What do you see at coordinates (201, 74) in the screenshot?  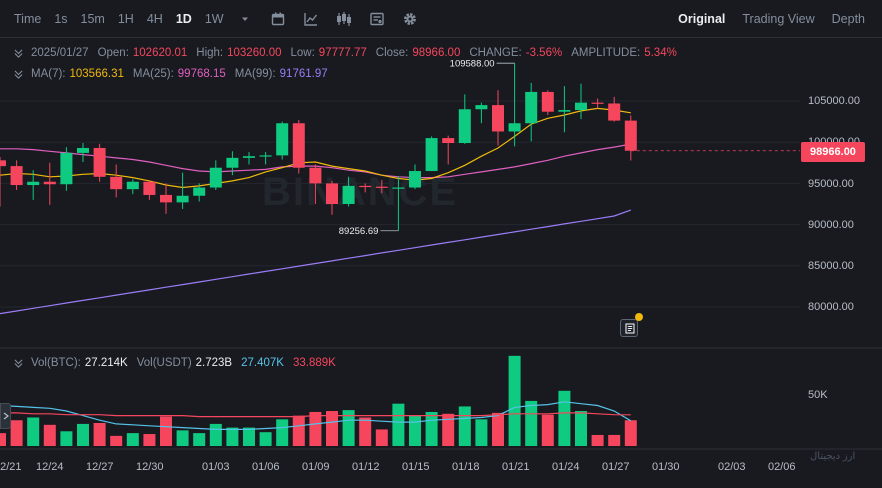 I see `ma25-value: 99768.15` at bounding box center [201, 74].